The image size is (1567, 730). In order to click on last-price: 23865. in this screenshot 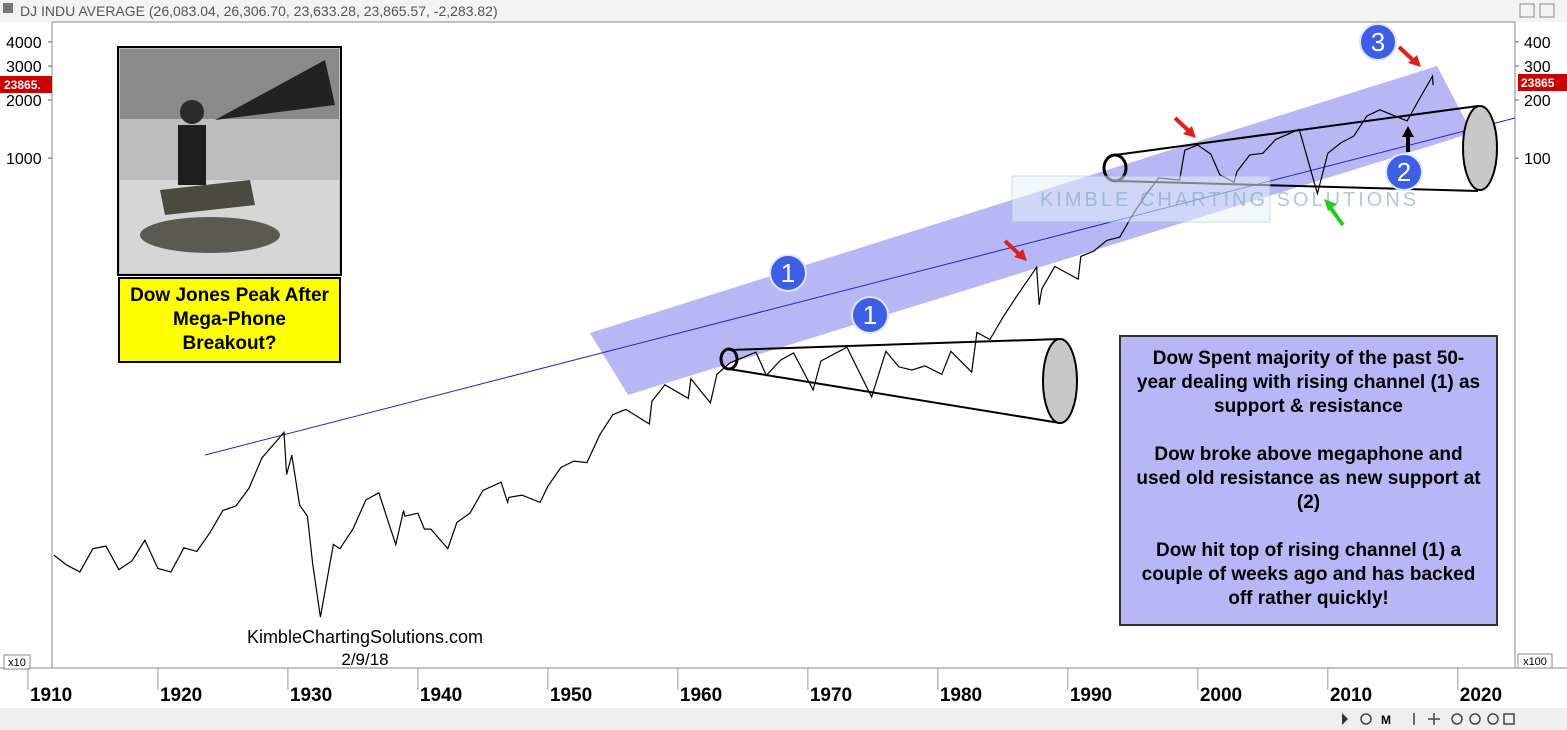, I will do `click(22, 85)`.